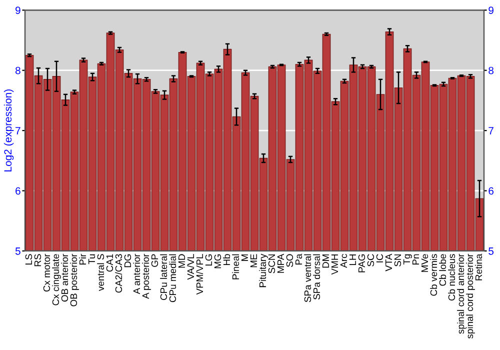  Describe the element at coordinates (226, 260) in the screenshot. I see `x-tick-label: Hb` at that location.